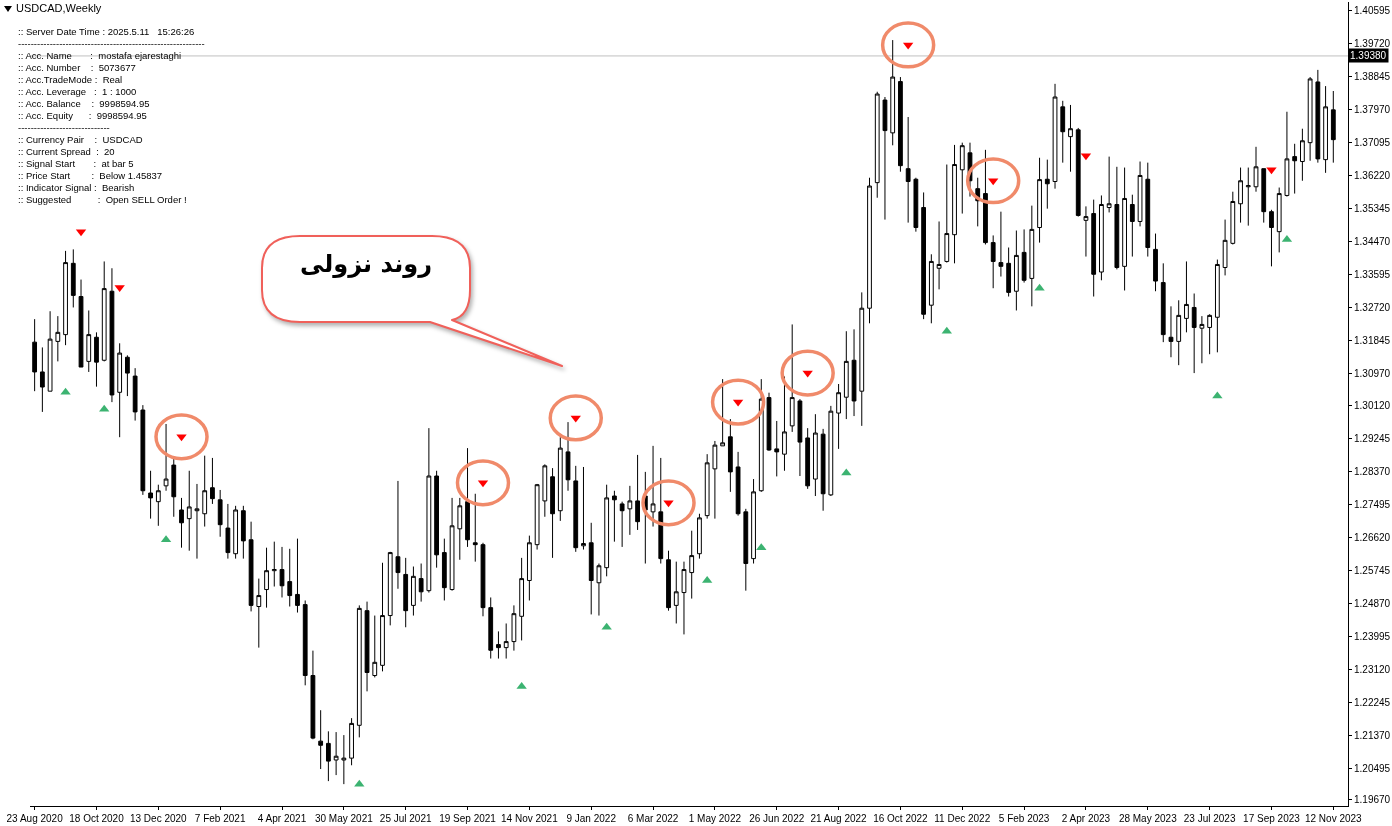  What do you see at coordinates (1372, 175) in the screenshot?
I see `y-tick-label: 1.36220` at bounding box center [1372, 175].